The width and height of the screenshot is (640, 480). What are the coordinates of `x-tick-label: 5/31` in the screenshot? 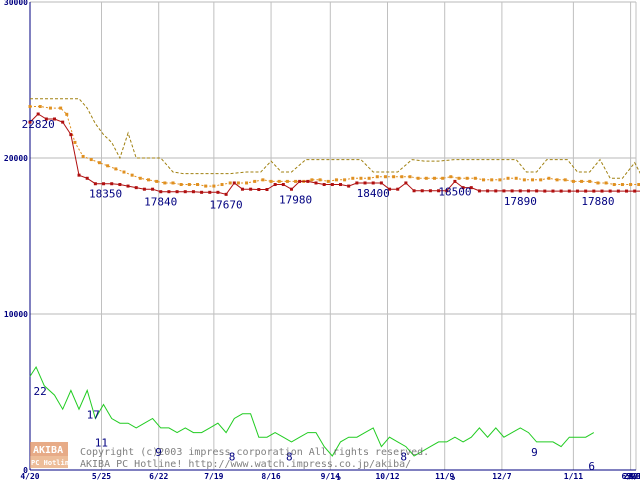 It's located at (633, 476).